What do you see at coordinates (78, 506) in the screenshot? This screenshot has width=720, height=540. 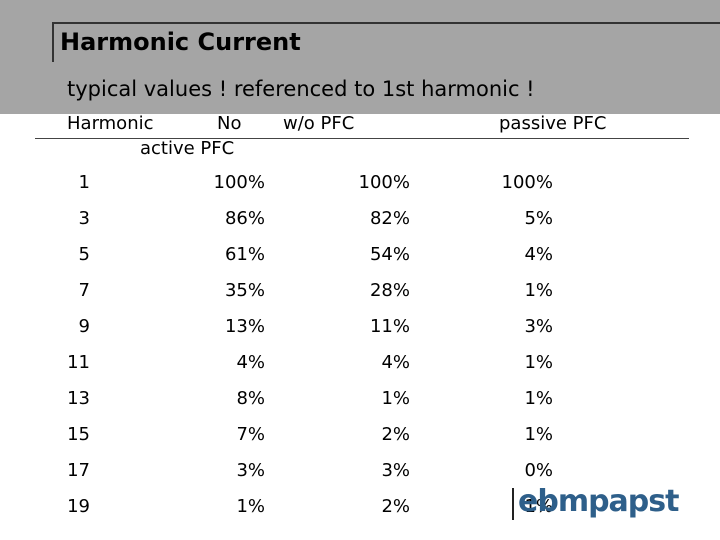 I see `harmonic-cell: 19` at bounding box center [78, 506].